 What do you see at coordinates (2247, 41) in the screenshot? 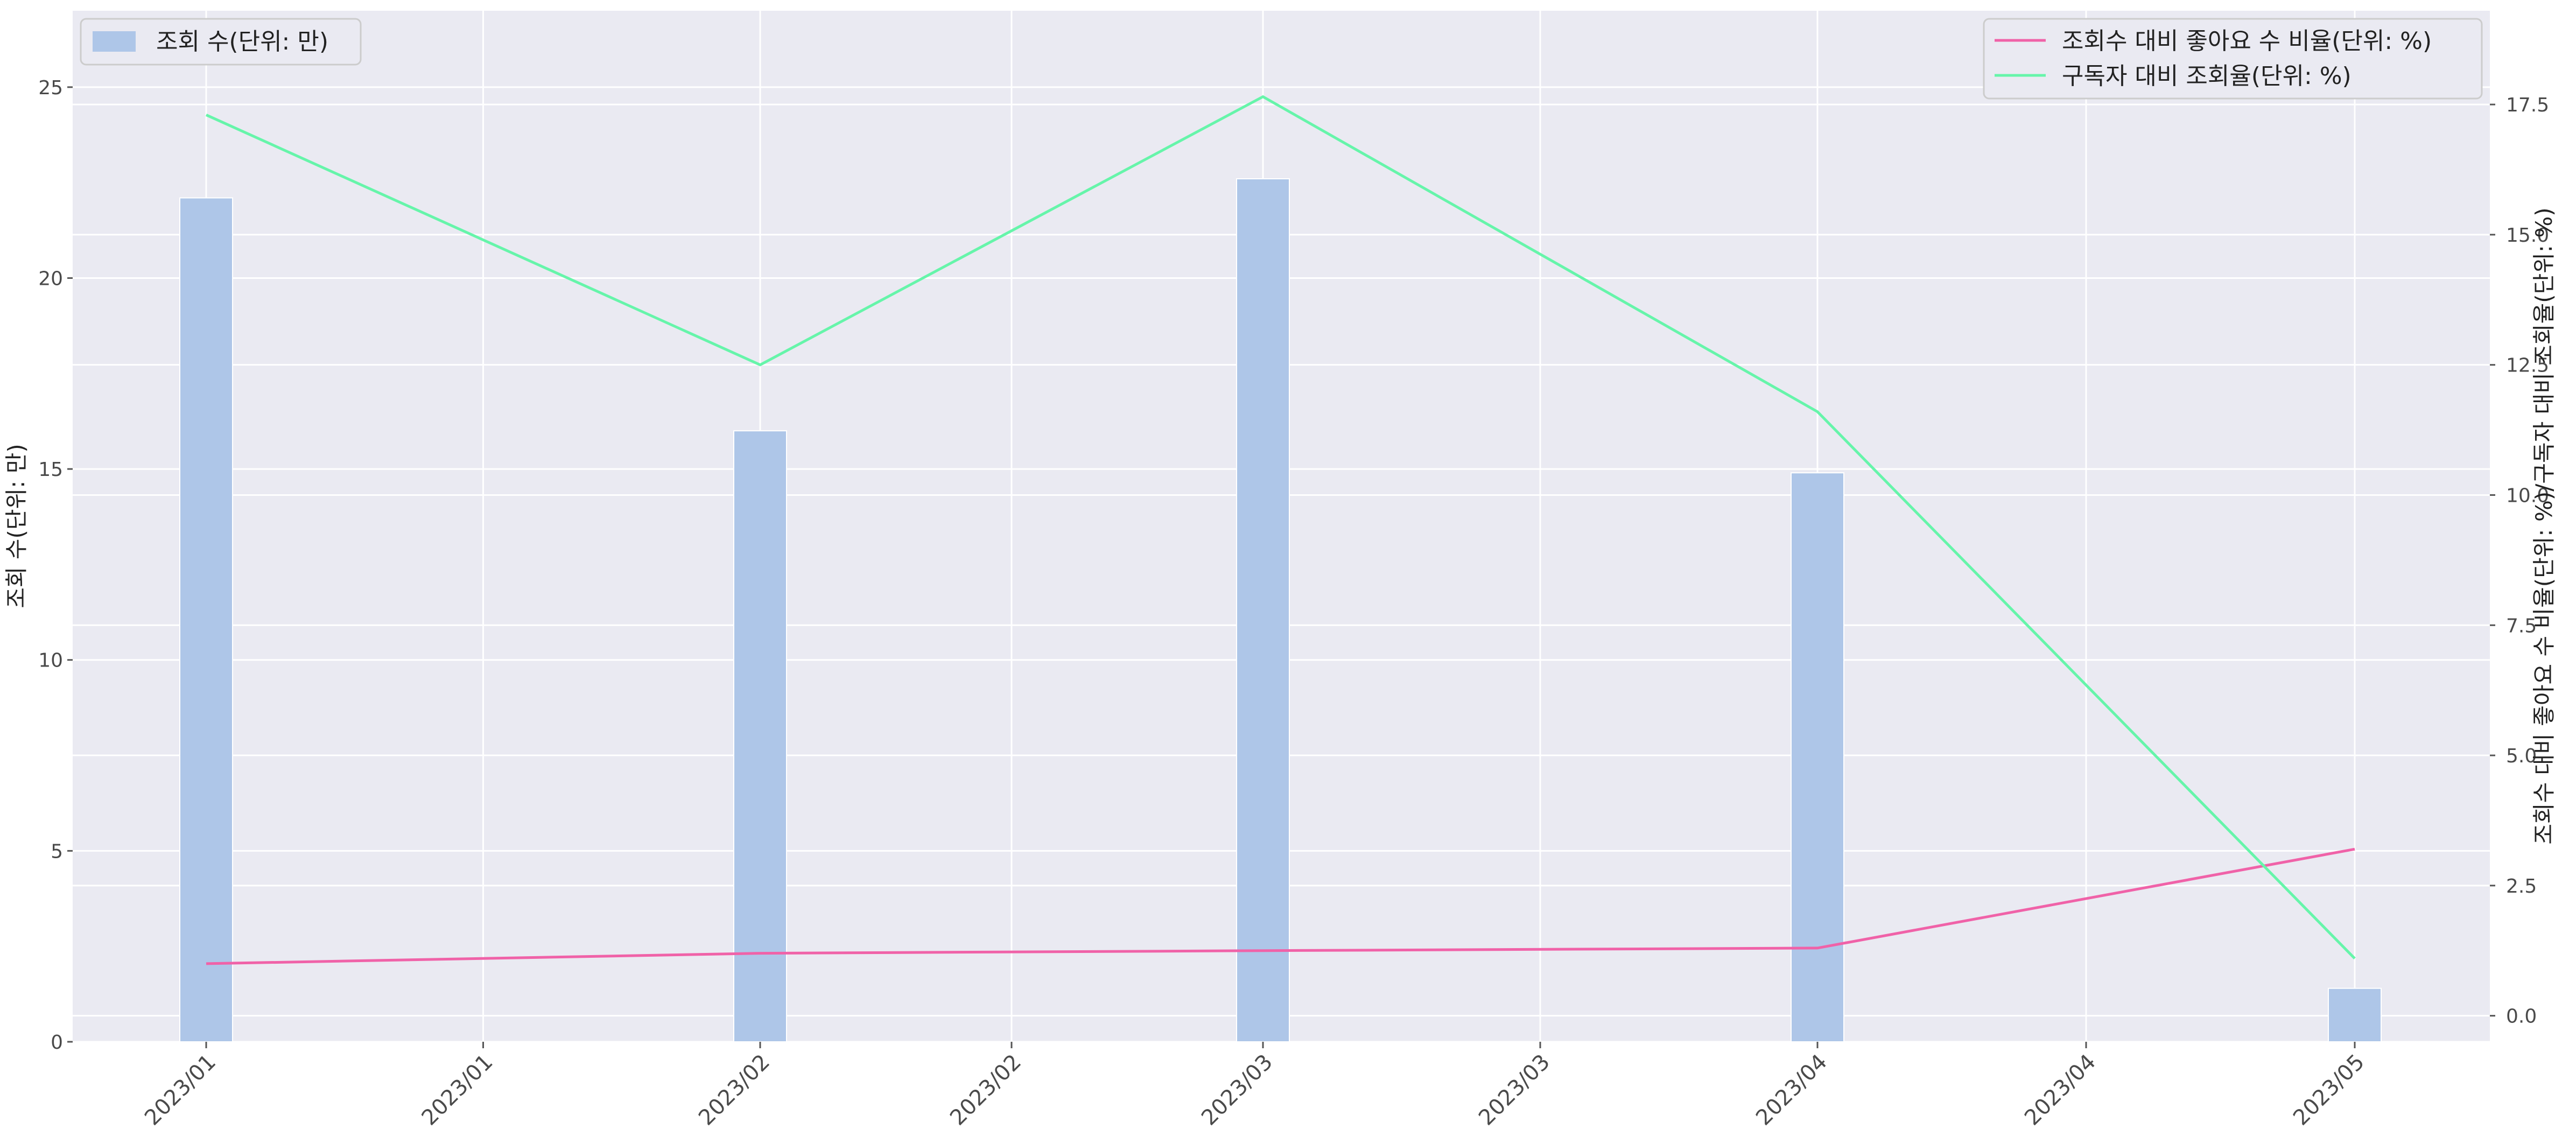
I see `legend-right-label-1: 조회수 대비 좋아요 수 비율(단위: %)` at bounding box center [2247, 41].